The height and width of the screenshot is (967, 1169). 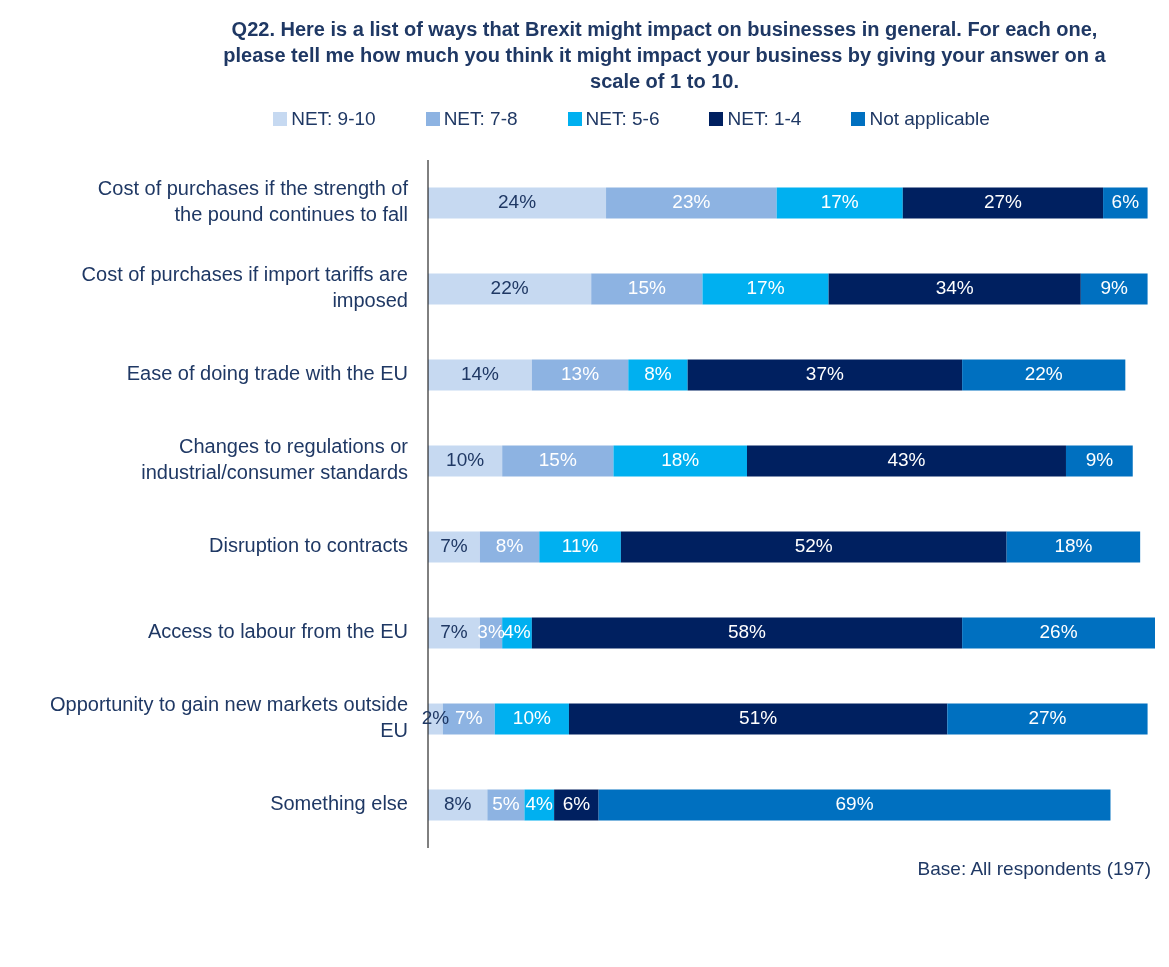 I want to click on data-label: 51%, so click(x=758, y=718).